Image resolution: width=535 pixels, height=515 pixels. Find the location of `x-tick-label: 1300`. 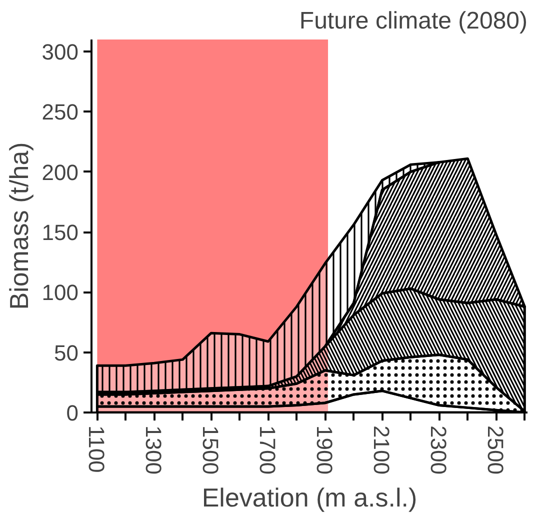

x-tick-label: 1300 is located at coordinates (153, 450).